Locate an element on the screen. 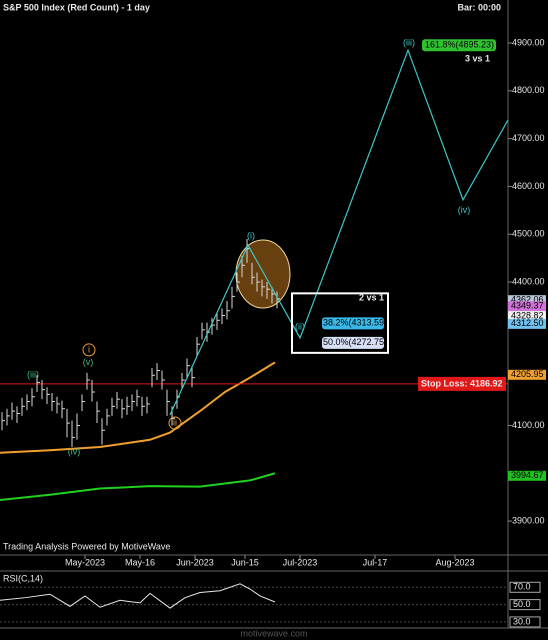  target-badge is located at coordinates (459, 45).